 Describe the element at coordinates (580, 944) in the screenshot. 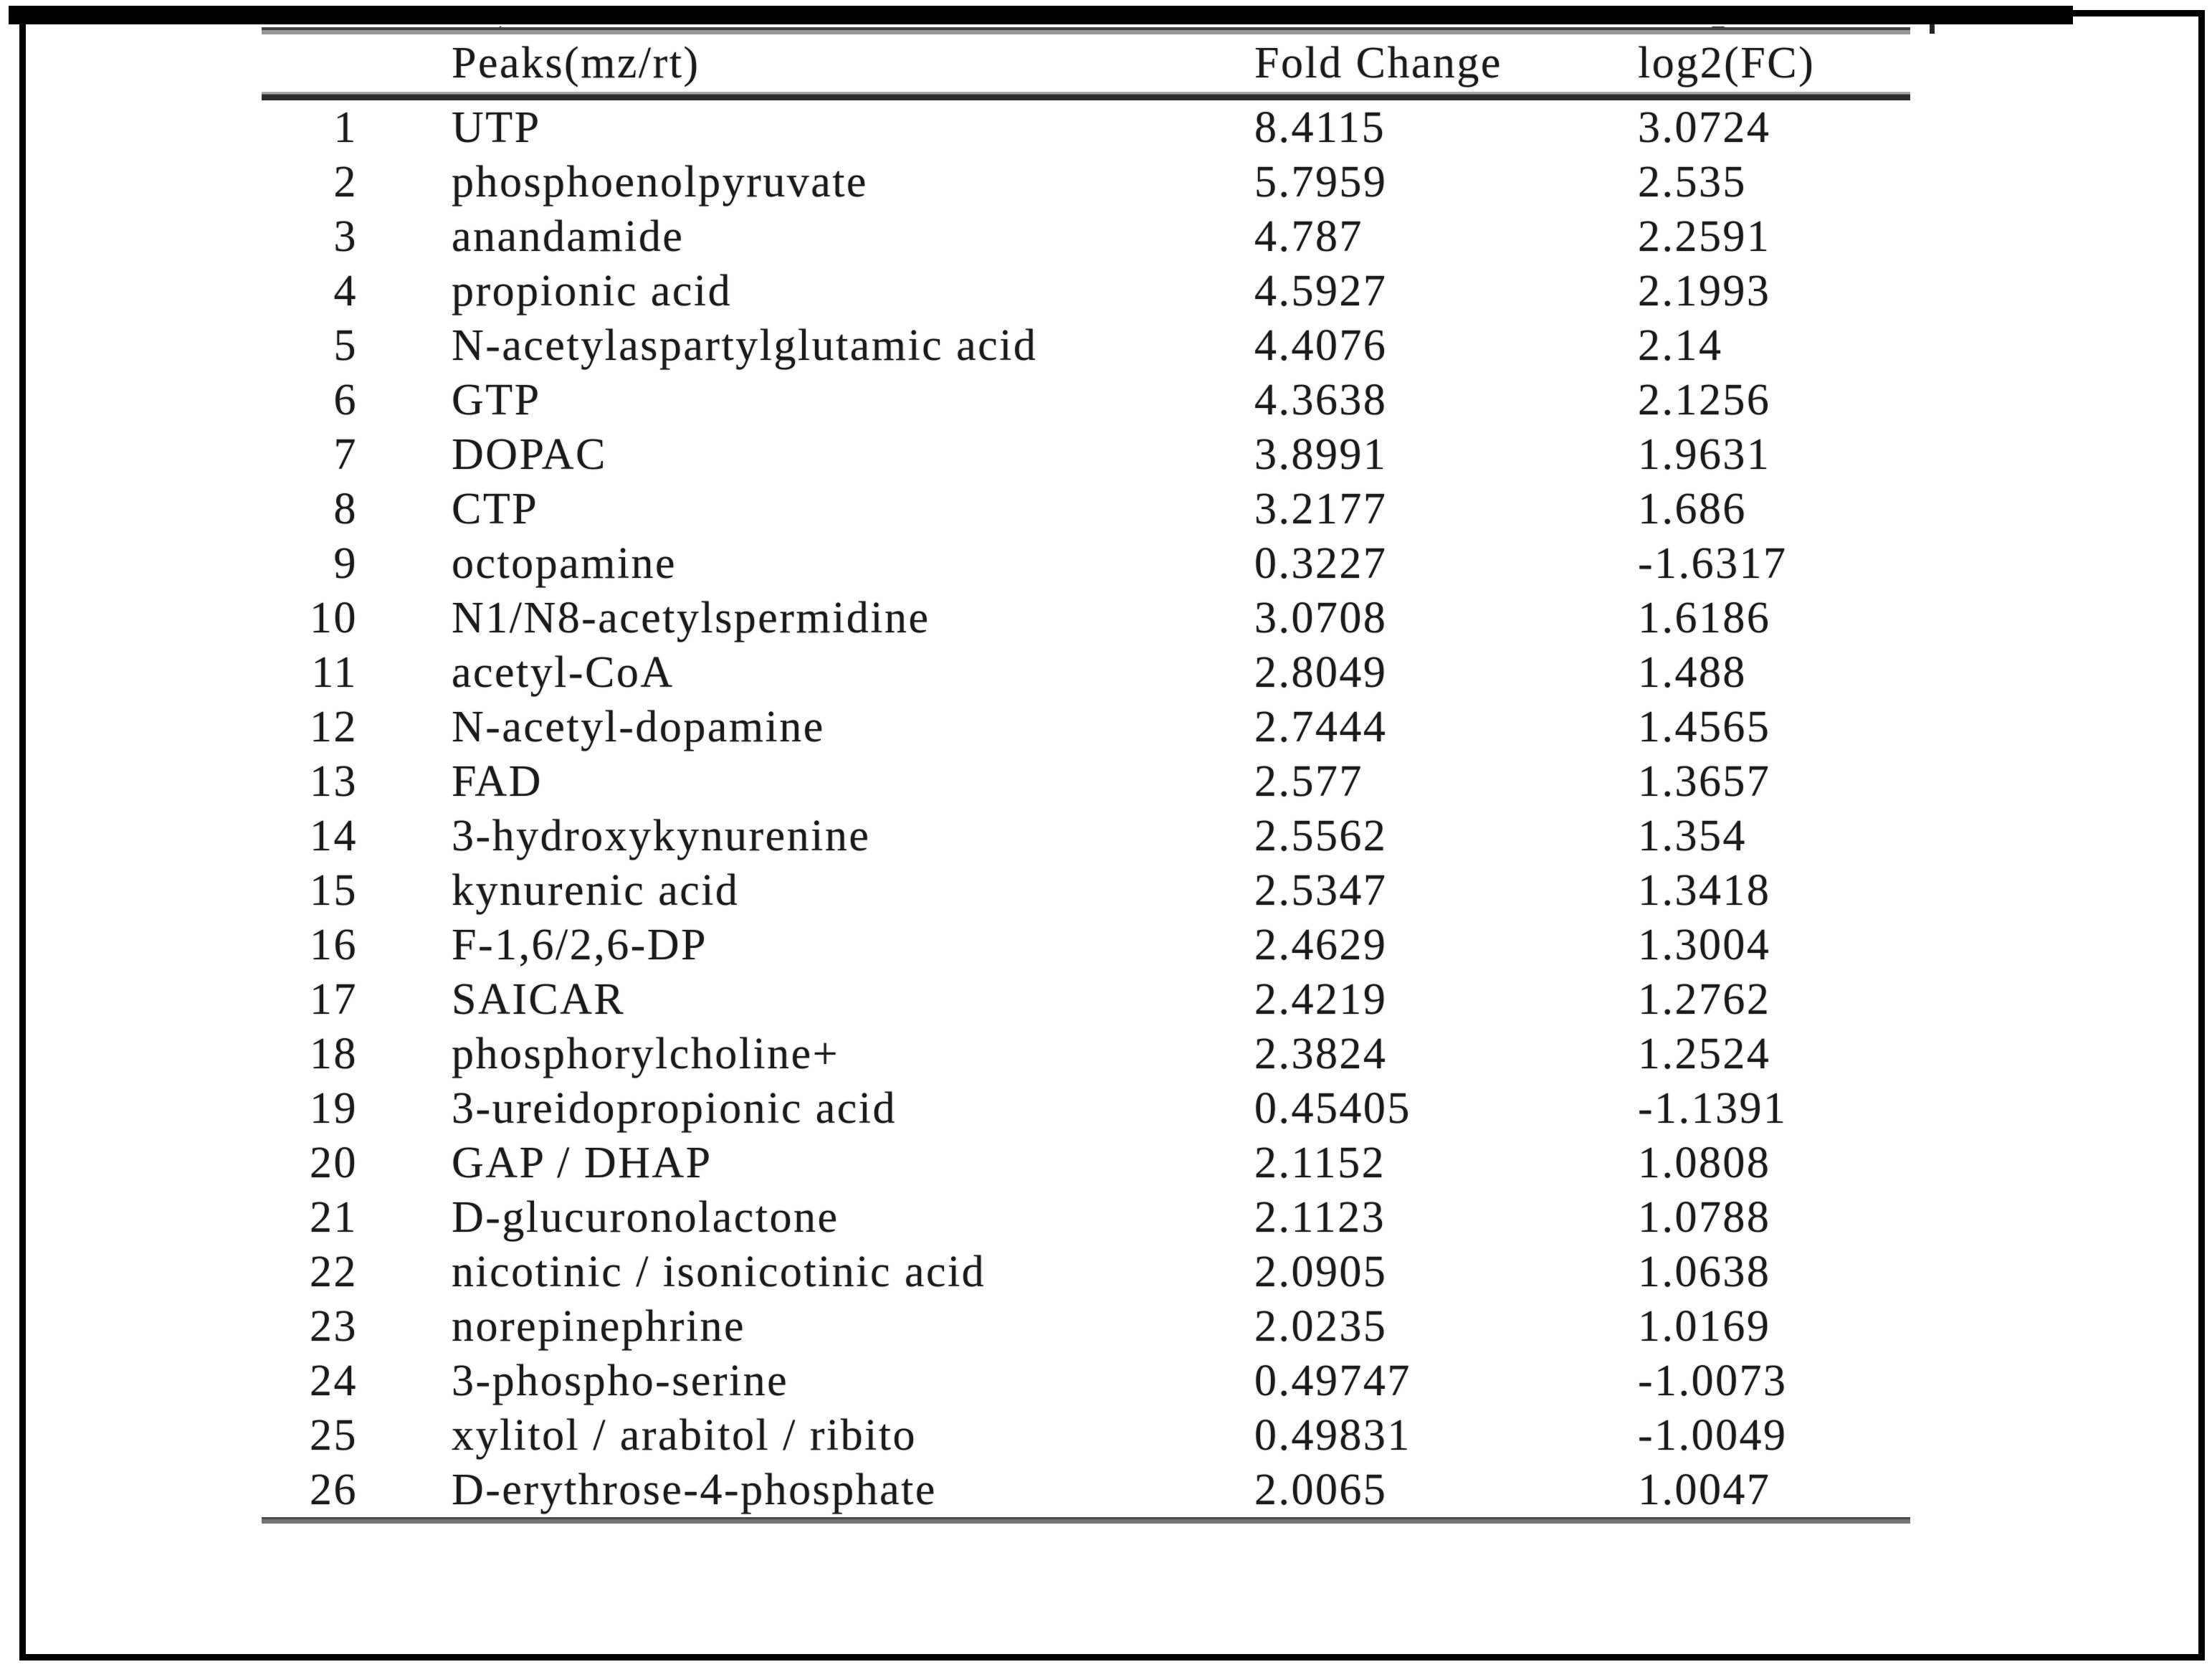

I see `peak-name-cell: F-1,6/2,6-DP` at that location.